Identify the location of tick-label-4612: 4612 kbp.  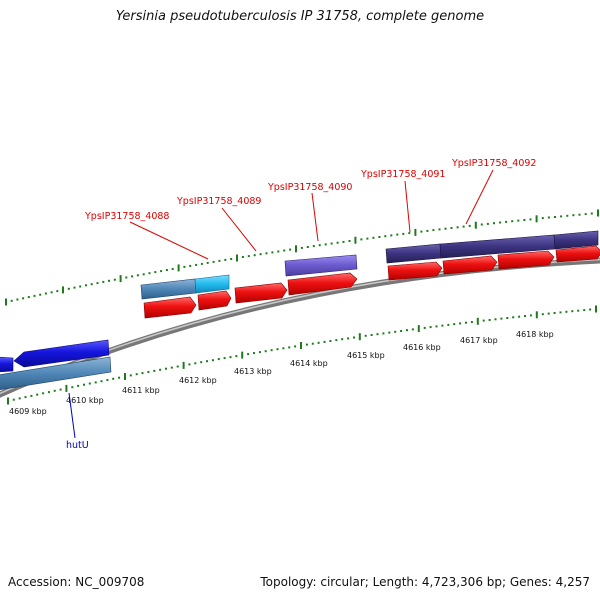
(198, 380).